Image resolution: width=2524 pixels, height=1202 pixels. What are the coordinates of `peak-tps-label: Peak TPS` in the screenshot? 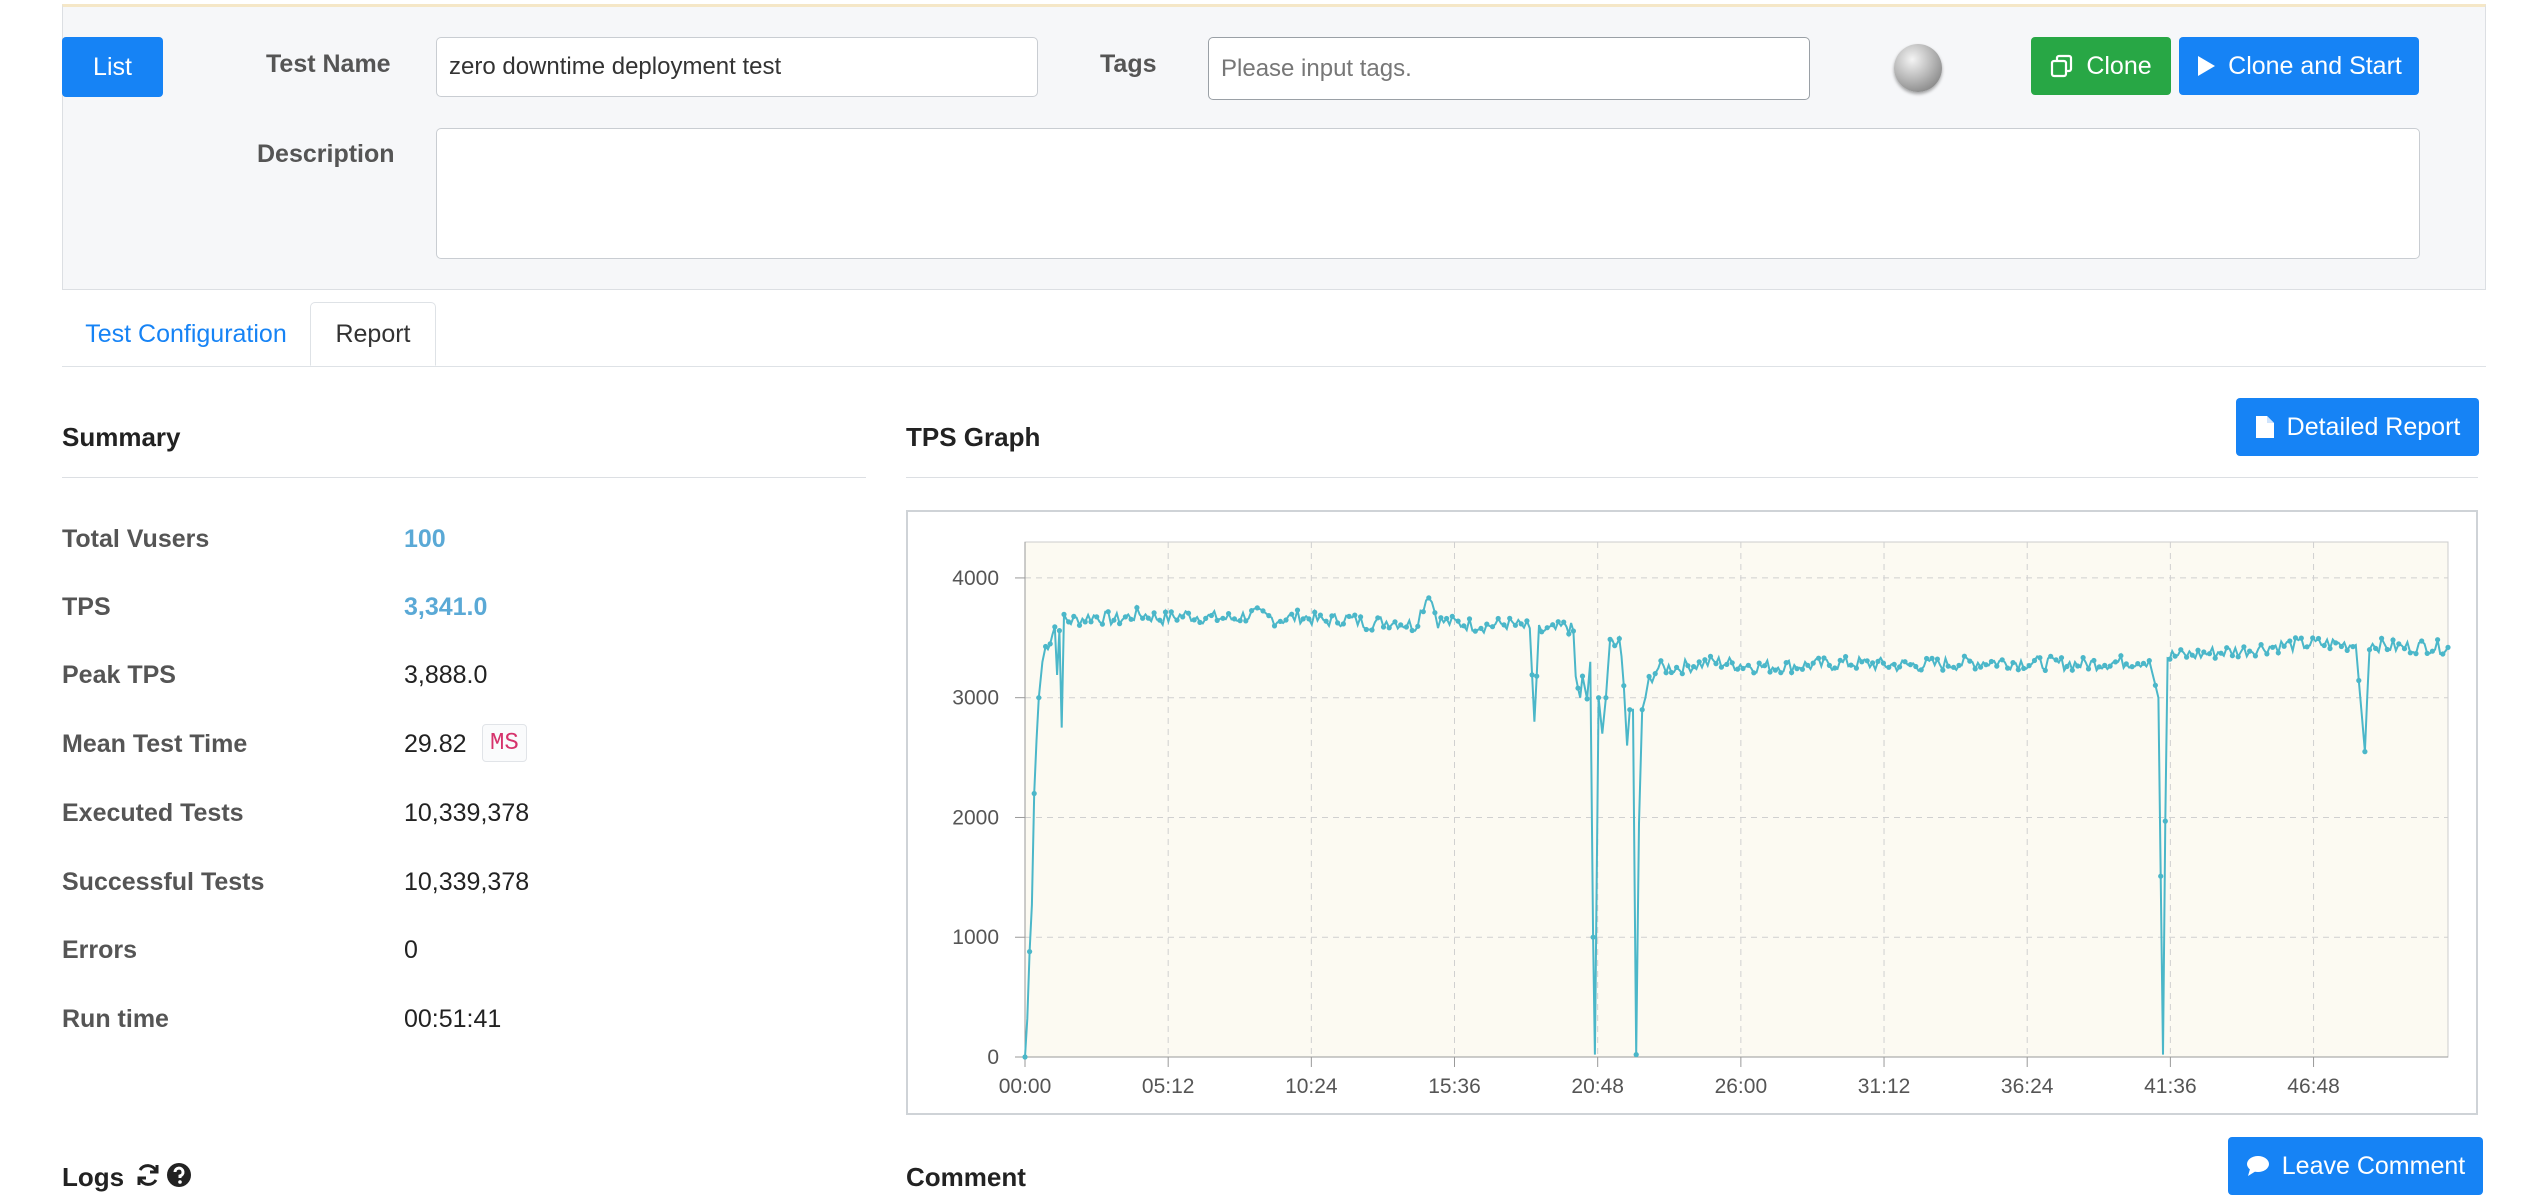 It's located at (119, 675).